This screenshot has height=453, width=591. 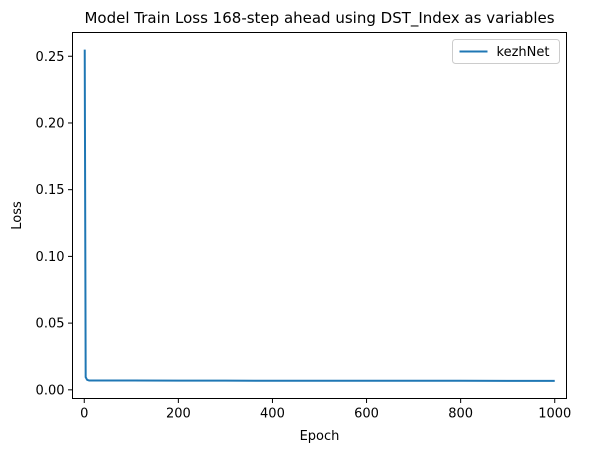 What do you see at coordinates (50, 324) in the screenshot?
I see `y-tick-label: 0.05` at bounding box center [50, 324].